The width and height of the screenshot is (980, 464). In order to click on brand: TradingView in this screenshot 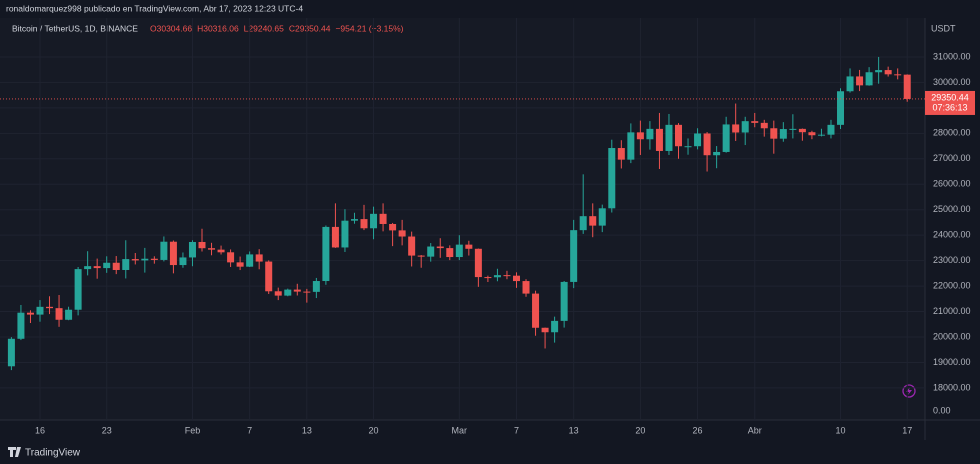, I will do `click(53, 453)`.